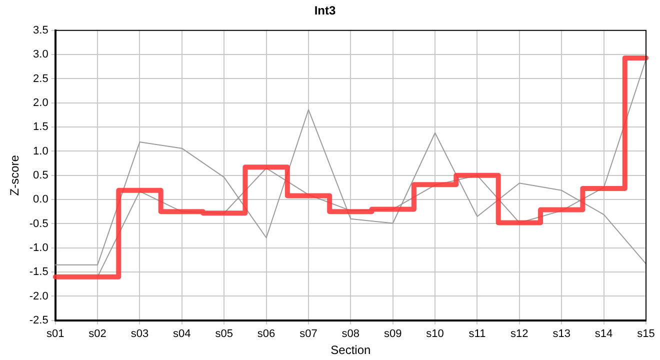 The image size is (660, 360). I want to click on x-tick-label: s01, so click(55, 334).